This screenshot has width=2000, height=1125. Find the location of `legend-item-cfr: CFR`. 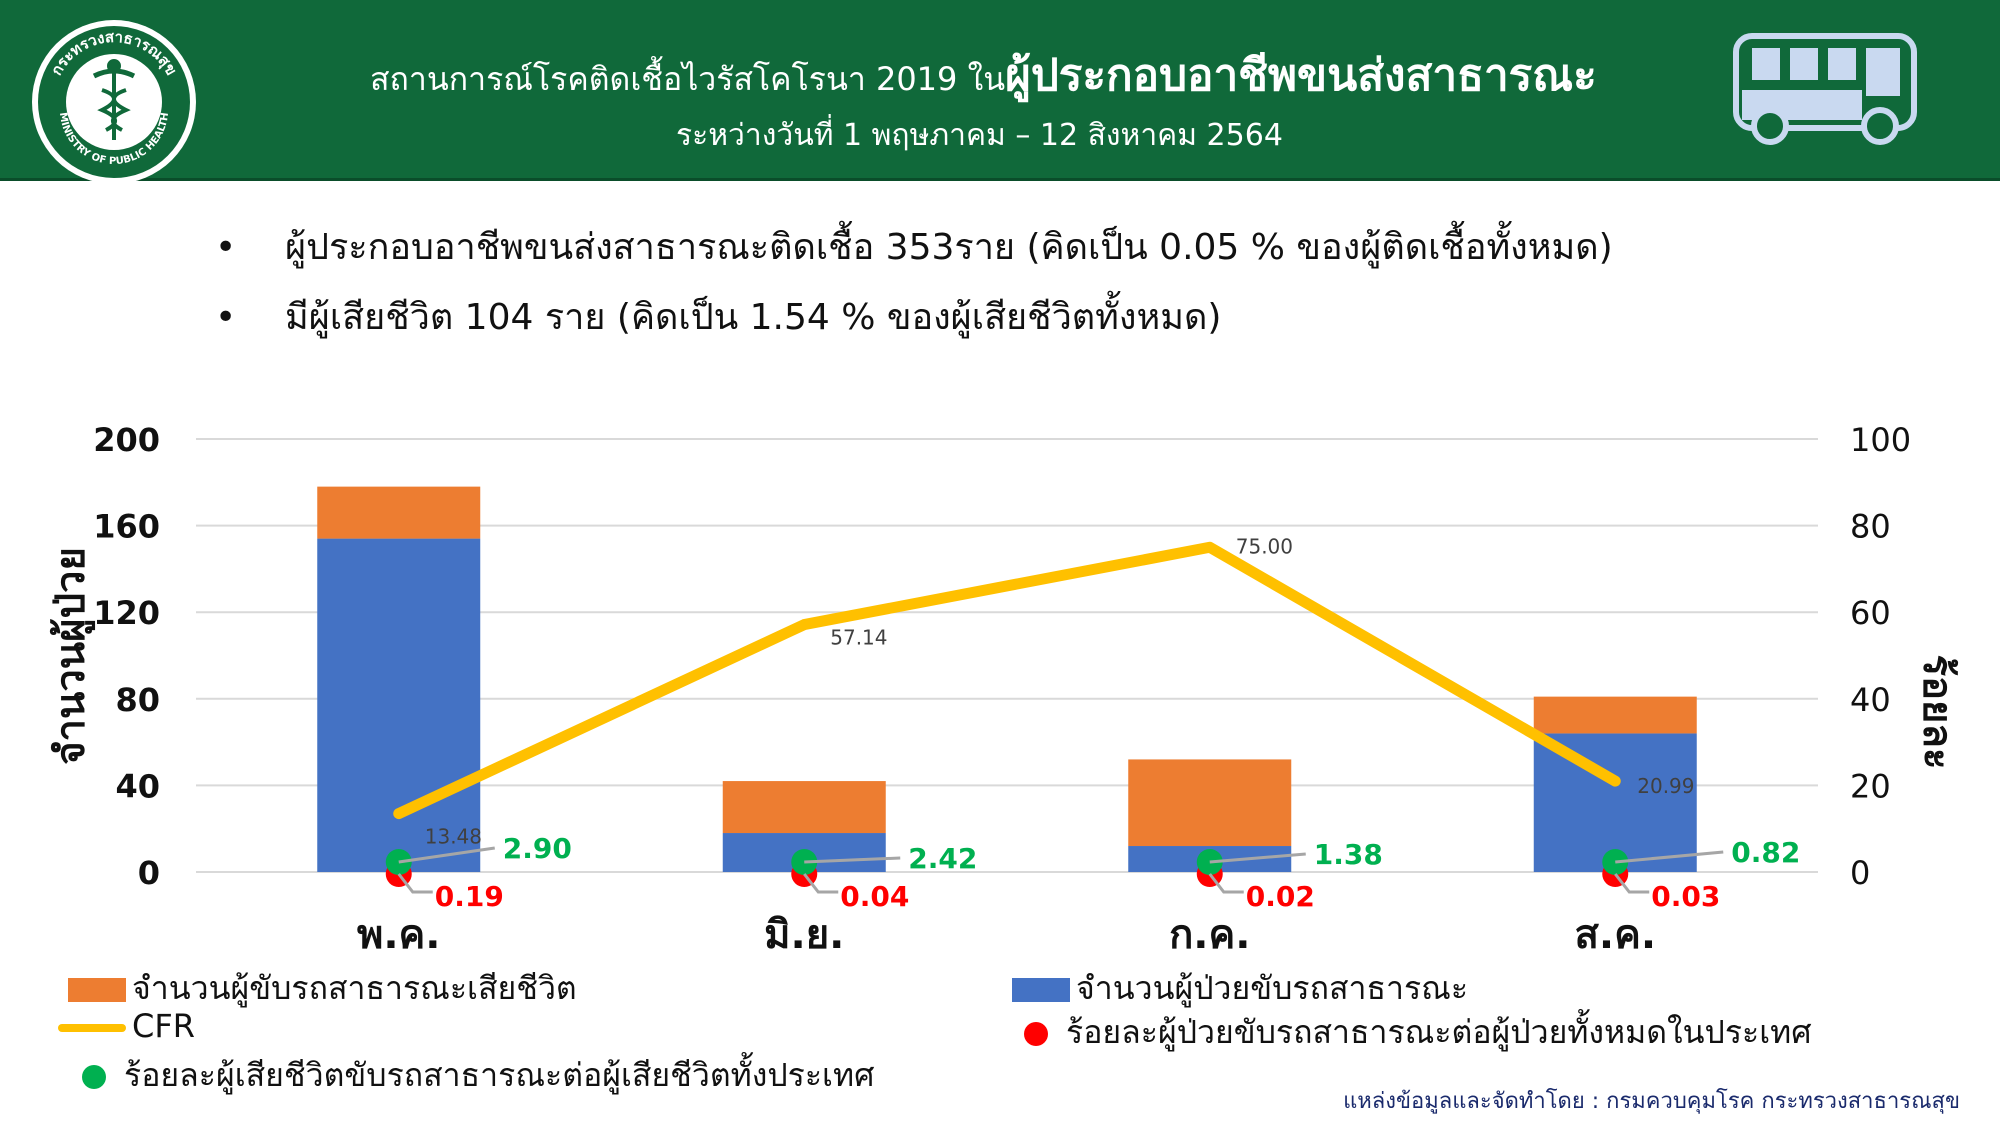

legend-item-cfr: CFR is located at coordinates (126, 1026).